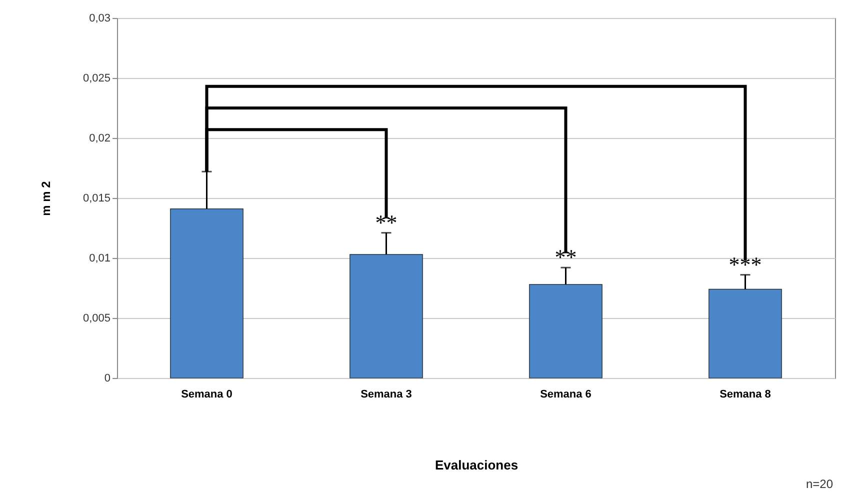 The image size is (855, 495). I want to click on y-tick-label: 0,025, so click(96, 78).